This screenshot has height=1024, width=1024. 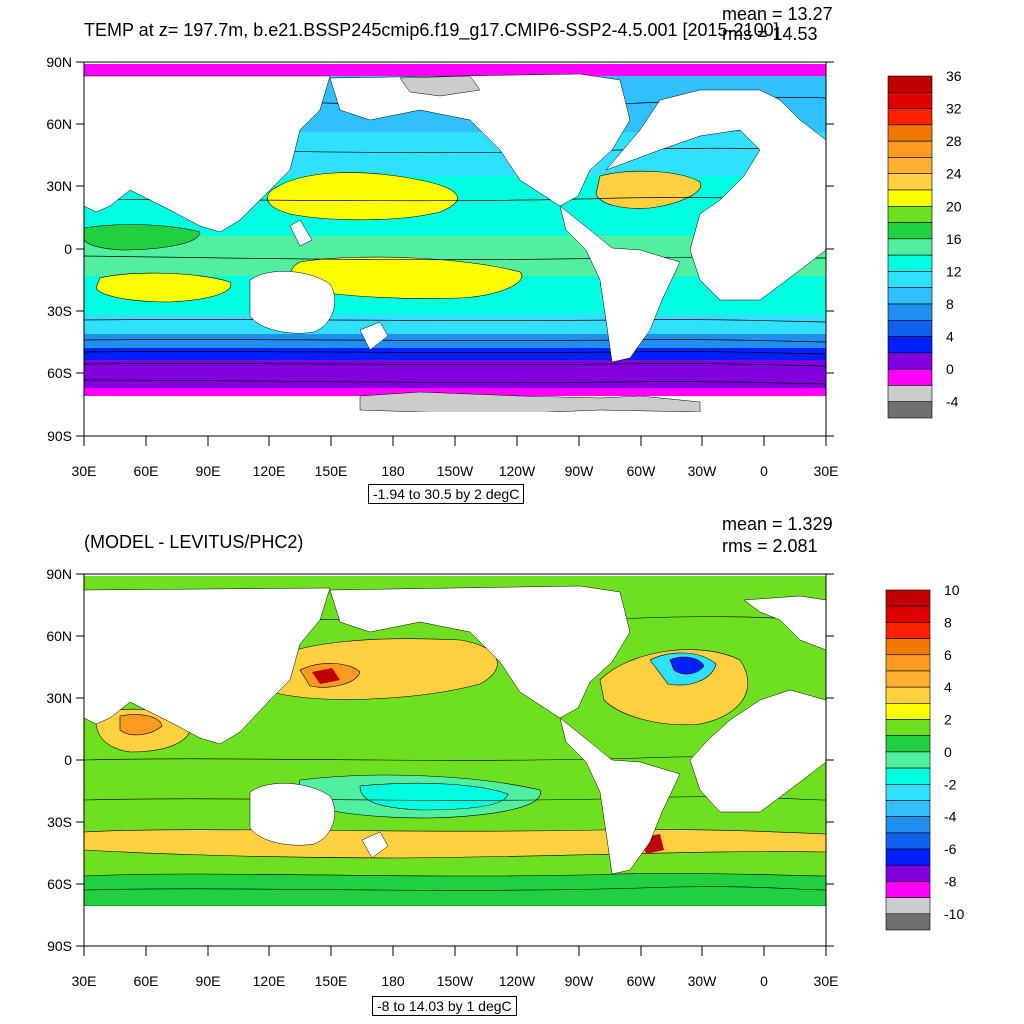 I want to click on top-lat-label: 90N, so click(x=59, y=62).